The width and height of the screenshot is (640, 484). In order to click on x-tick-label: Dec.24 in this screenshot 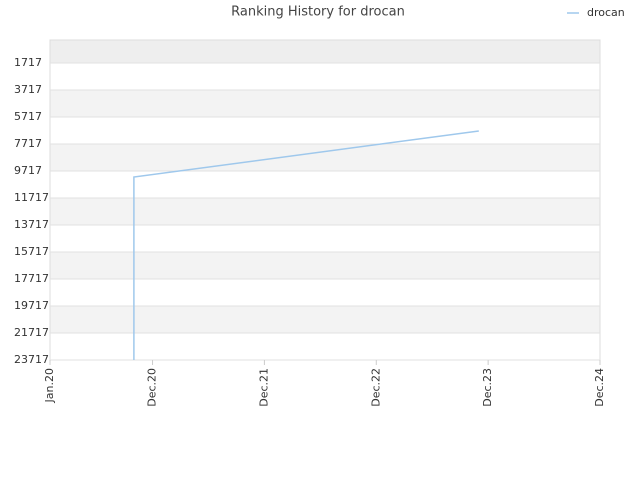, I will do `click(599, 387)`.